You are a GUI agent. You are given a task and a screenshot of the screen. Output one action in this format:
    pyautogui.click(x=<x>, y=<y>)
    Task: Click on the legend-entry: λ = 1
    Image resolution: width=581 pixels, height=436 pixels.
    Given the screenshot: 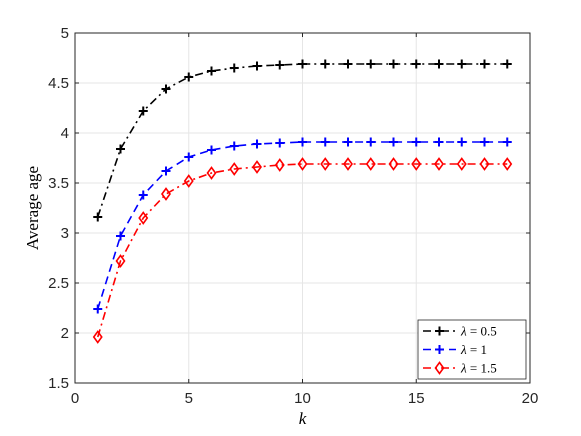 What is the action you would take?
    pyautogui.click(x=455, y=349)
    